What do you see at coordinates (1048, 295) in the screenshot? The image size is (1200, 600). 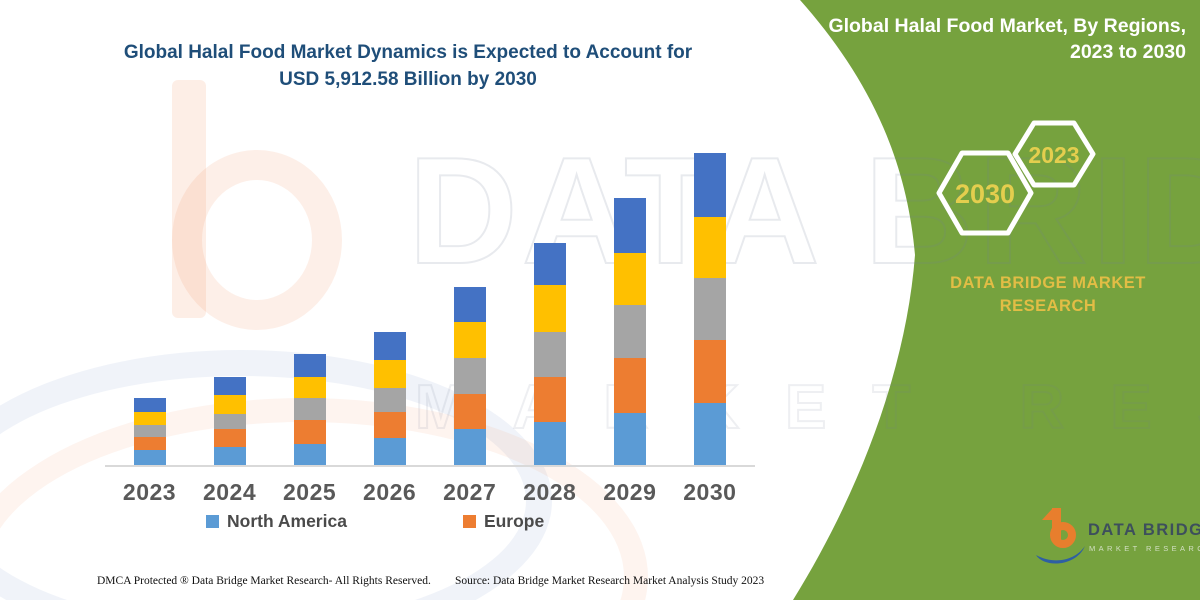 I see `panel-brand-text: DATA BRIDGE MARKET RESEARCH` at bounding box center [1048, 295].